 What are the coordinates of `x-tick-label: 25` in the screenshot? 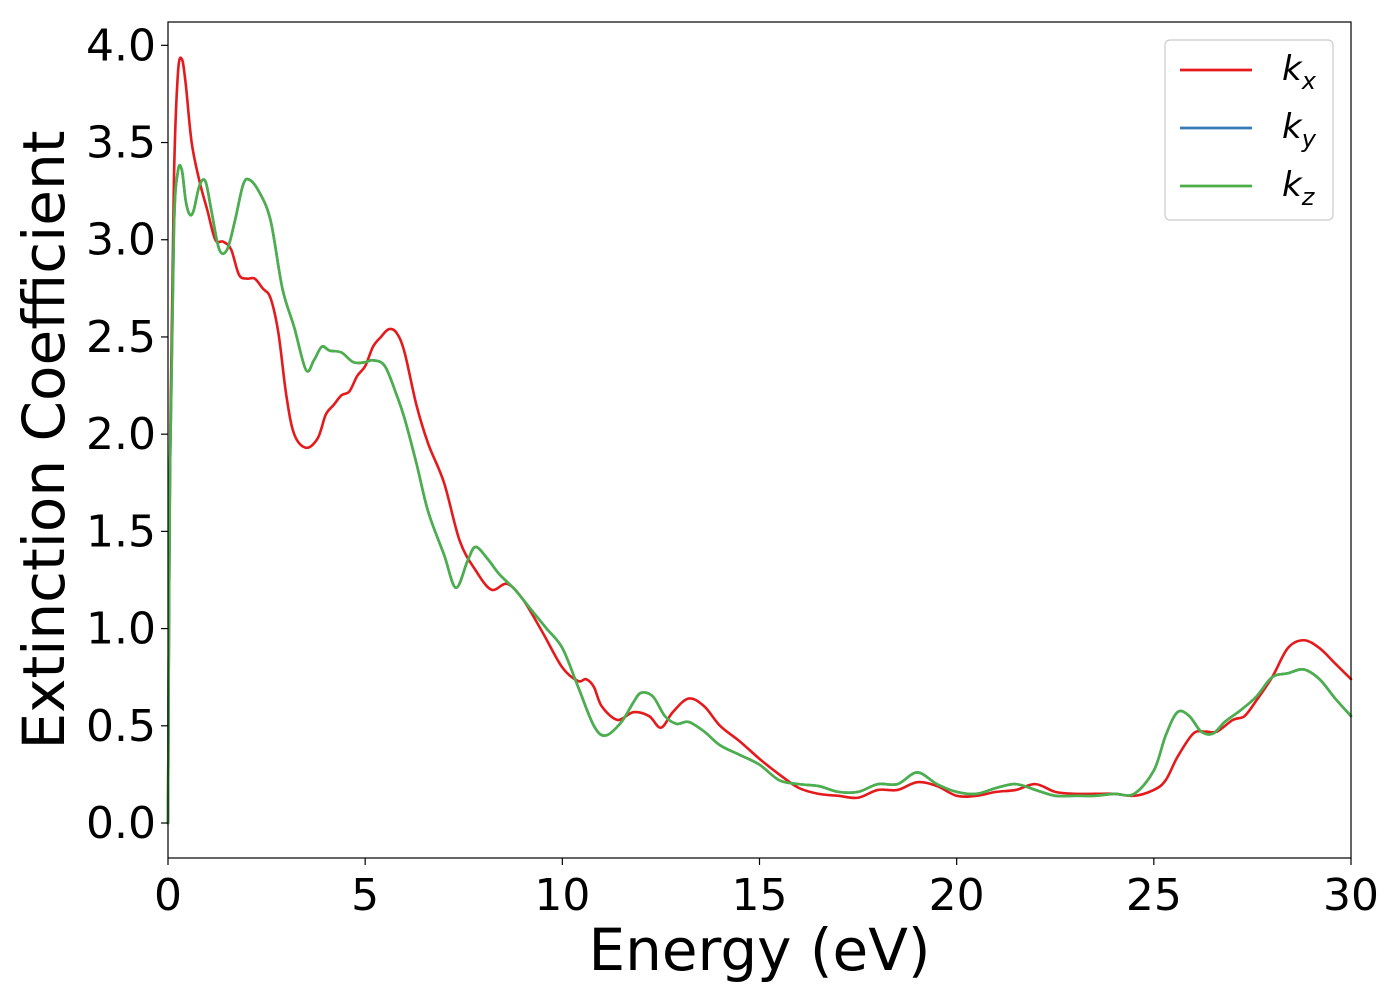 It's located at (1154, 895).